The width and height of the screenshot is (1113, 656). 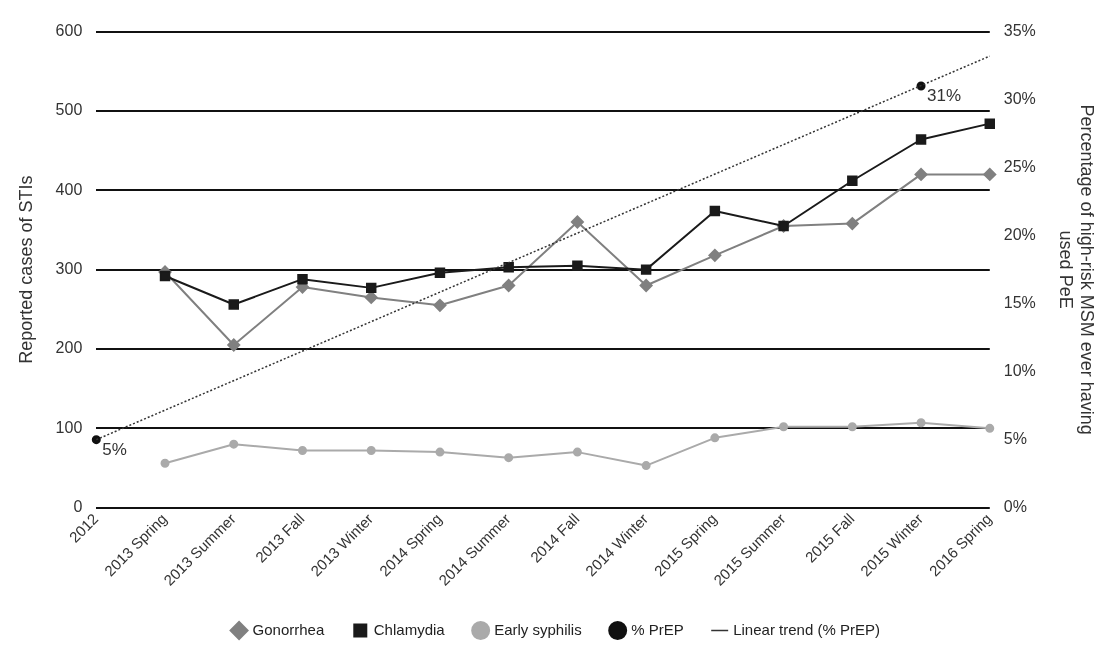 What do you see at coordinates (944, 96) in the screenshot?
I see `data-label: 31%` at bounding box center [944, 96].